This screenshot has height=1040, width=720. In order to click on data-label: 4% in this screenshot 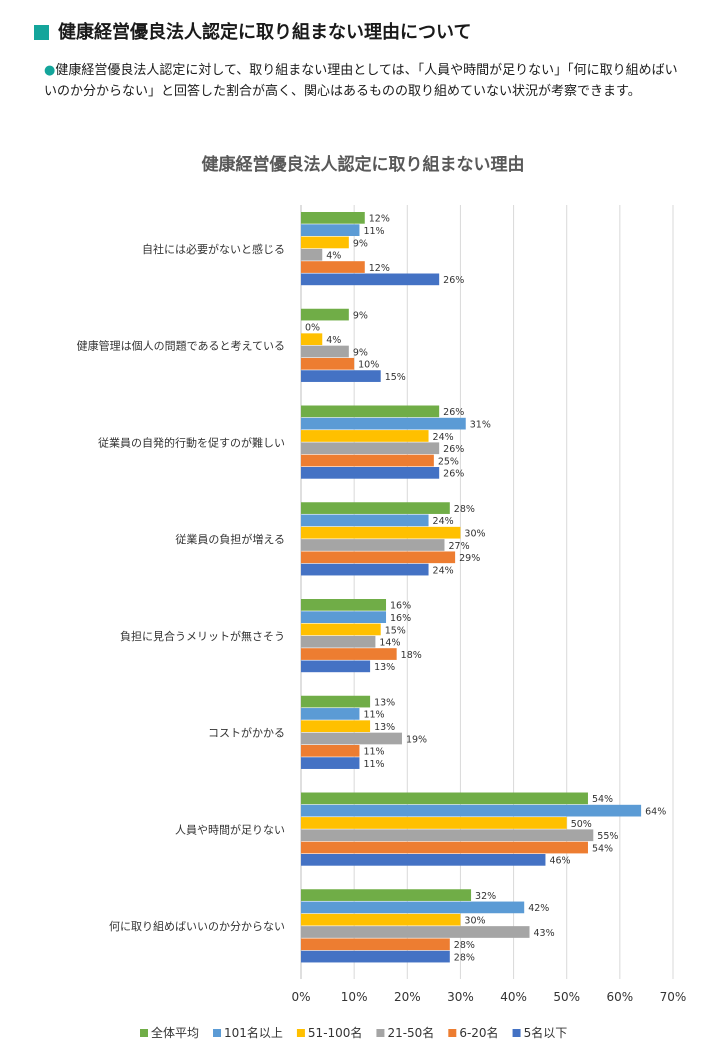, I will do `click(333, 340)`.